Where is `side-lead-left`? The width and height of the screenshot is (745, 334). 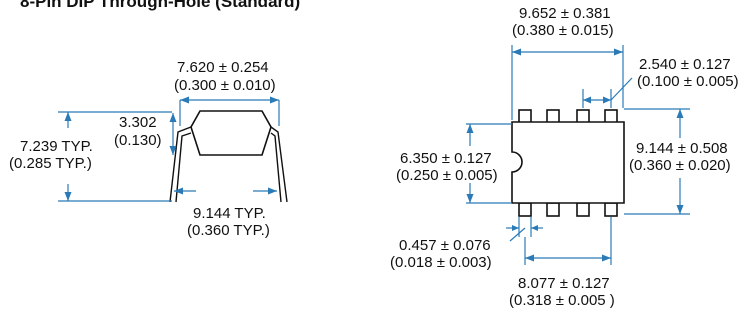 side-lead-left is located at coordinates (180, 164).